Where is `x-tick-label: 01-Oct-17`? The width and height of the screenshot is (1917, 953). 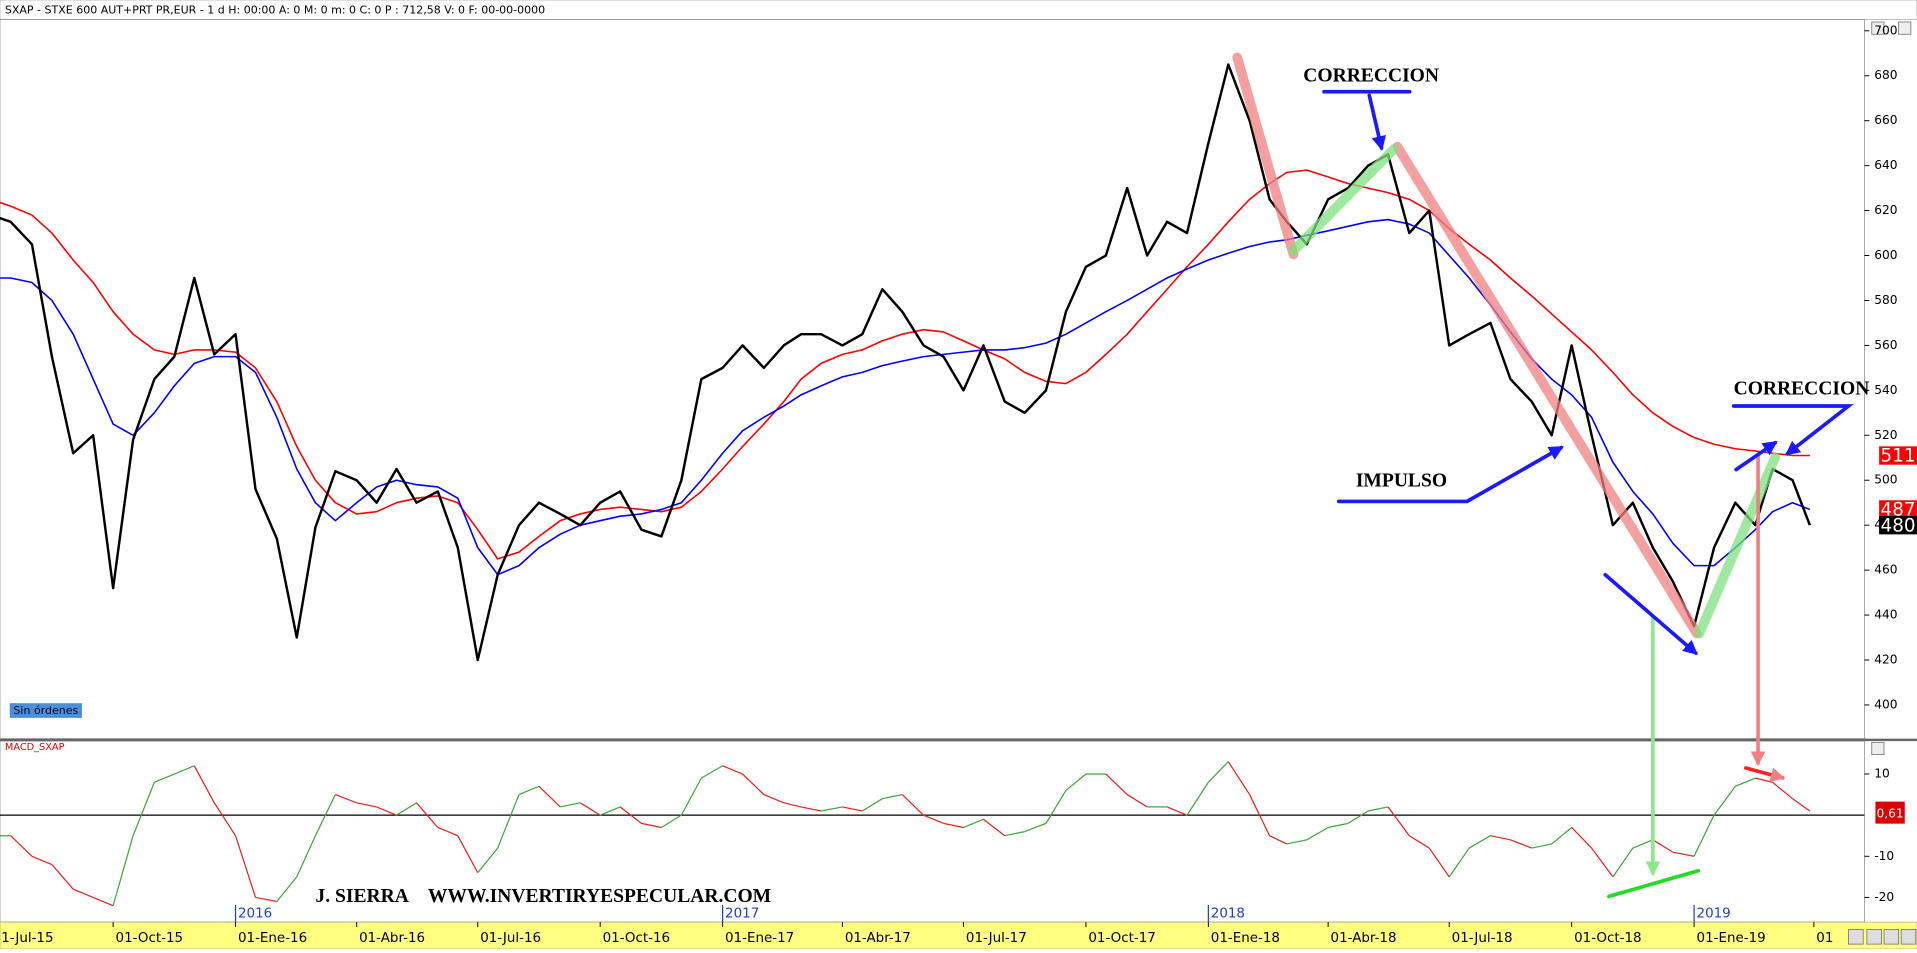
x-tick-label: 01-Oct-17 is located at coordinates (1122, 938).